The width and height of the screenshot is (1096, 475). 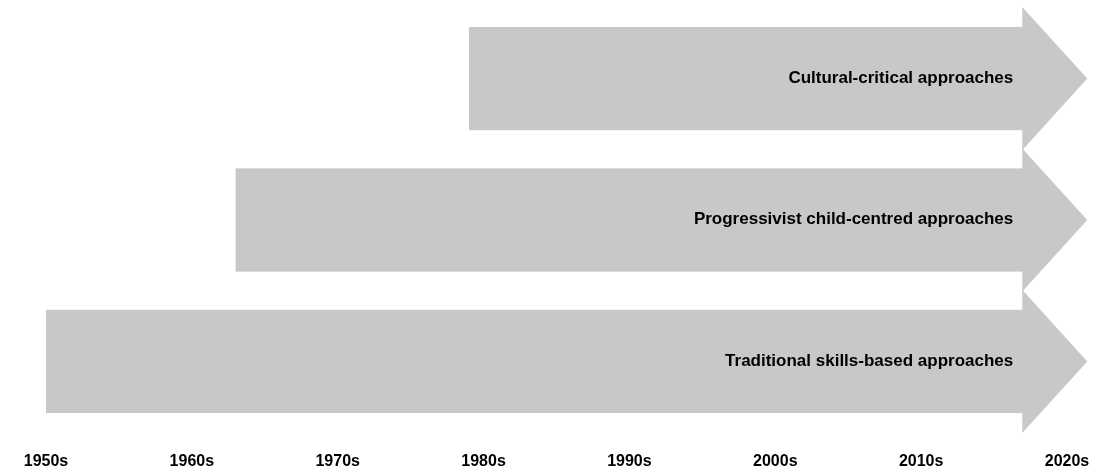 What do you see at coordinates (869, 360) in the screenshot?
I see `y-tick-label: Traditional skills-based approaches` at bounding box center [869, 360].